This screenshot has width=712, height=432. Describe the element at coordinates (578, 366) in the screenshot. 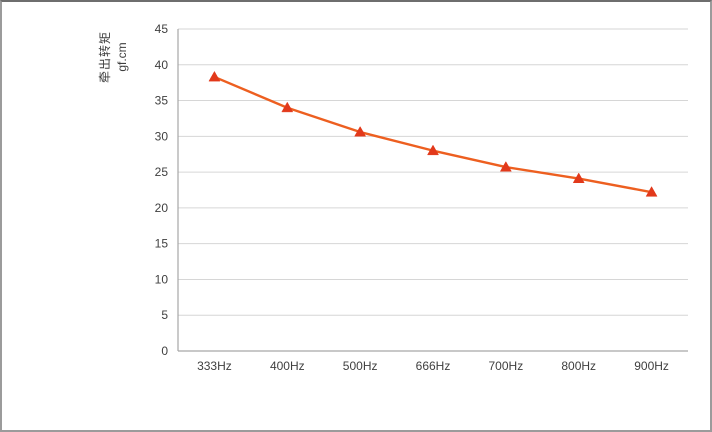

I see `x-tick-label: 800Hz` at that location.